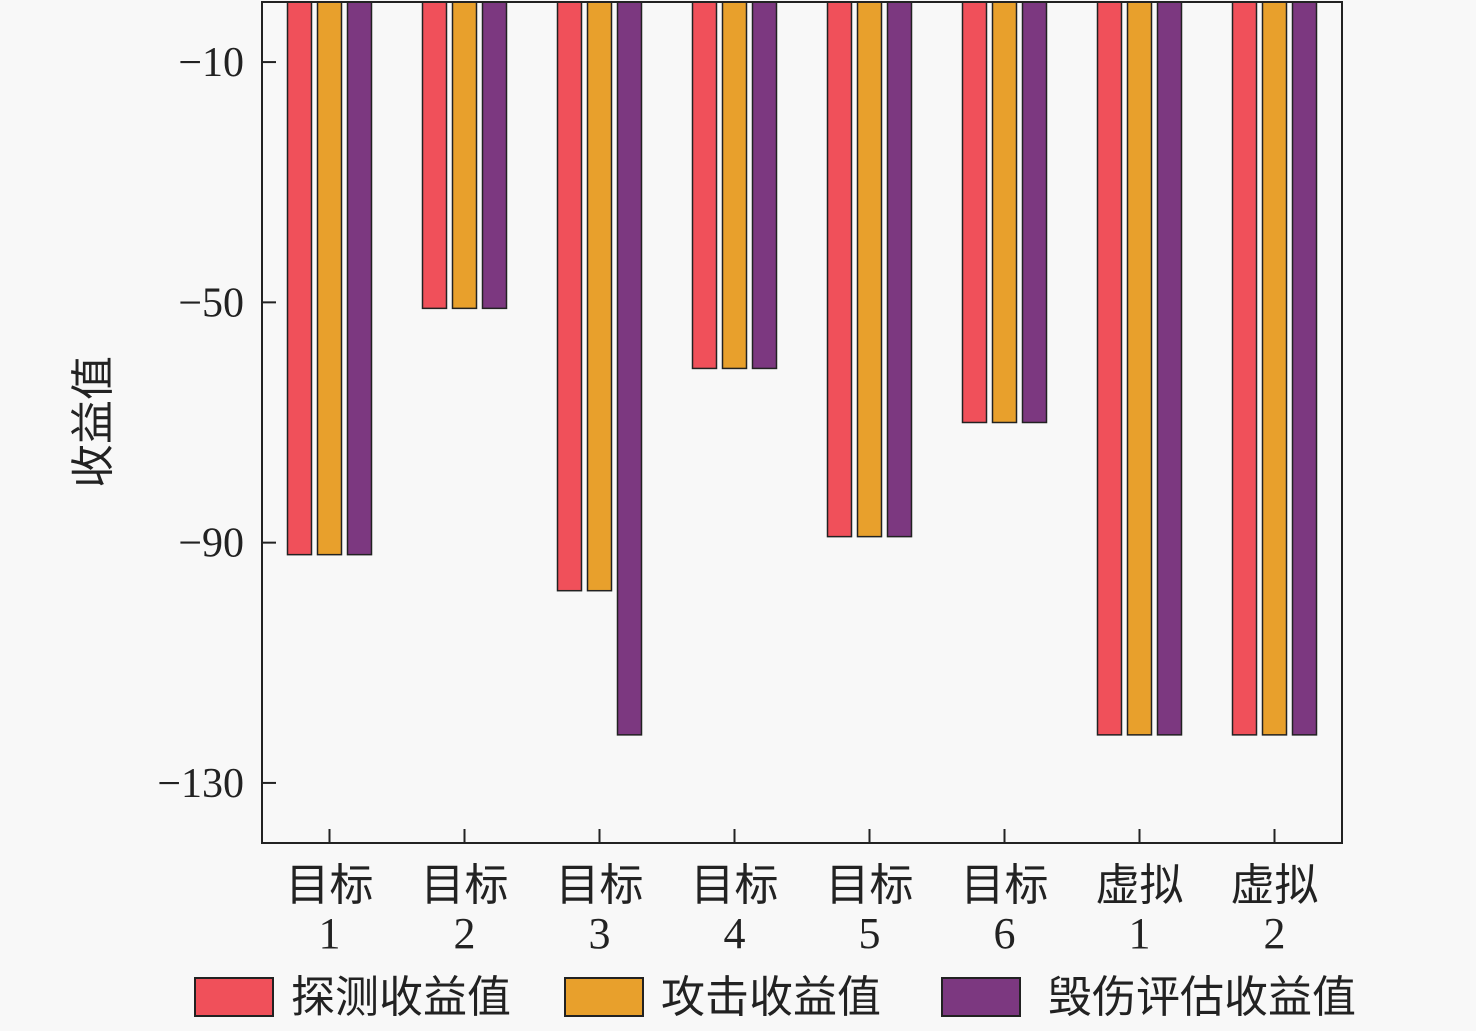  I want to click on y-axis-label: 收益值, so click(93, 422).